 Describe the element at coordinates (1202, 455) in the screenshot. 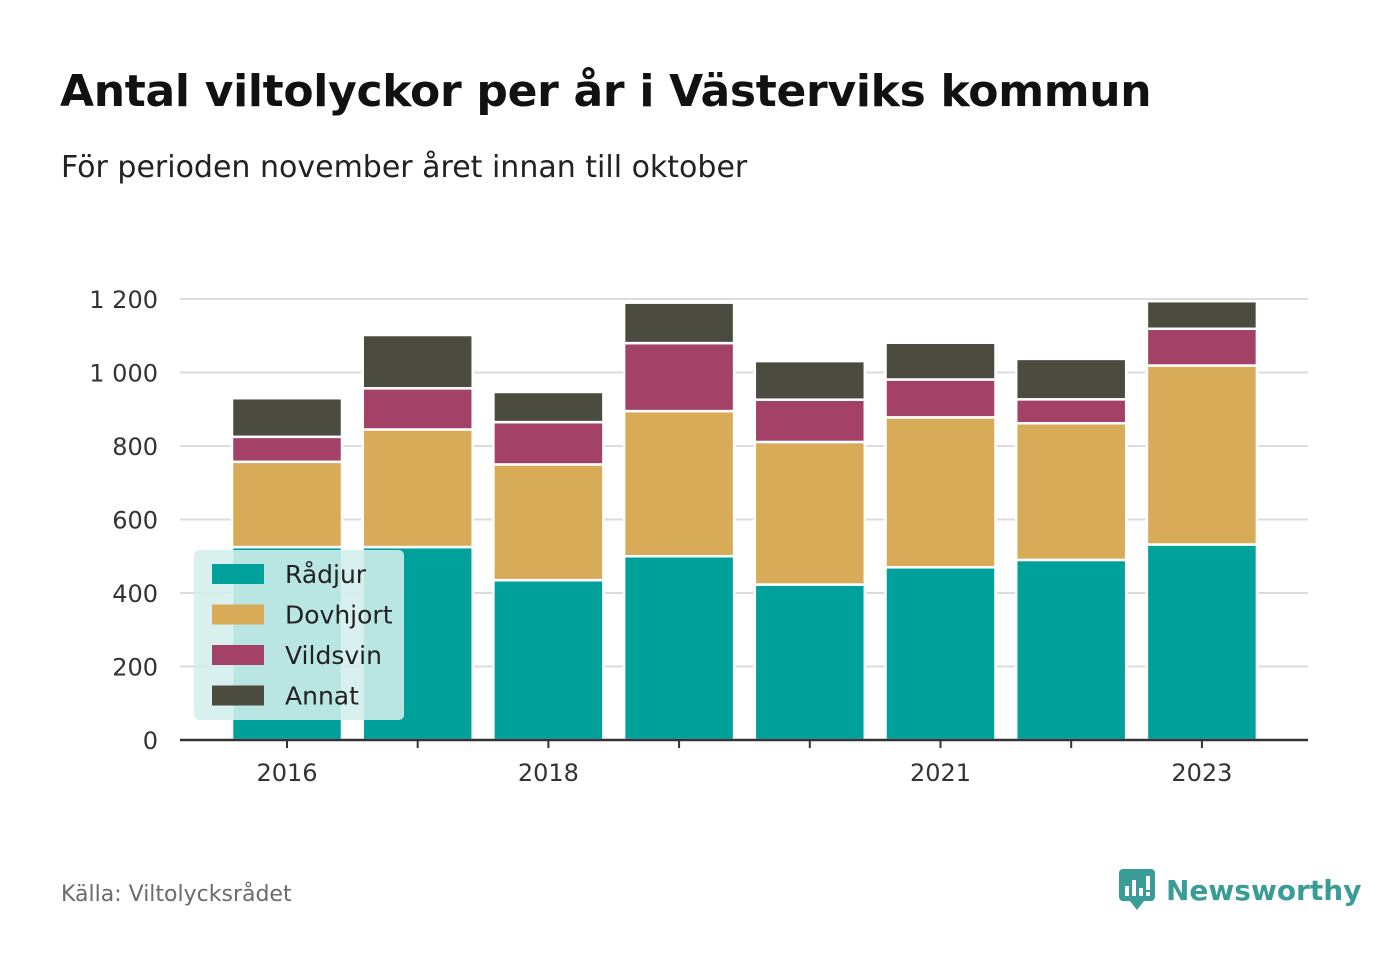

I see `bar-segment-2023-dovhjort` at that location.